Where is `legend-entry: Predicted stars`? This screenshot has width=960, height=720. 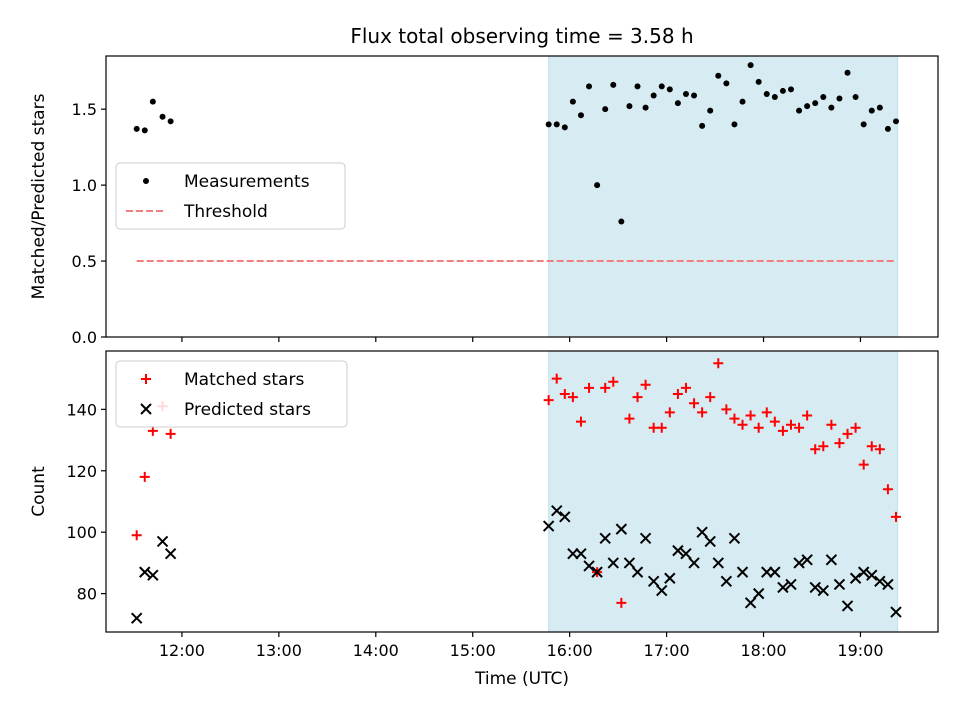 legend-entry: Predicted stars is located at coordinates (225, 410).